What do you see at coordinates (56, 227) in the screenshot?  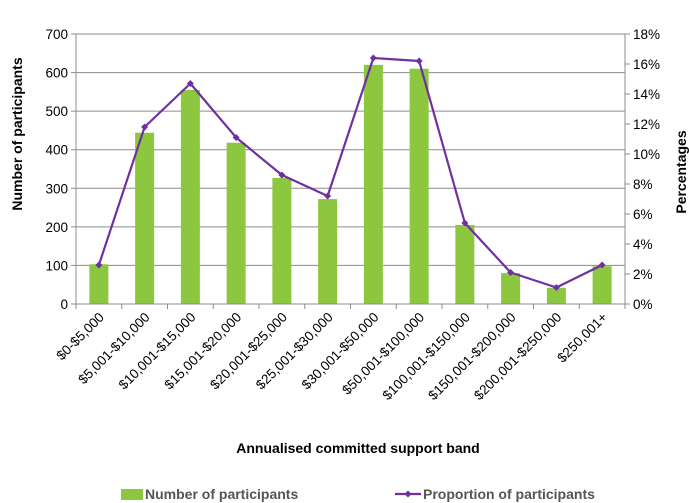 I see `y-tick-label: 200` at bounding box center [56, 227].